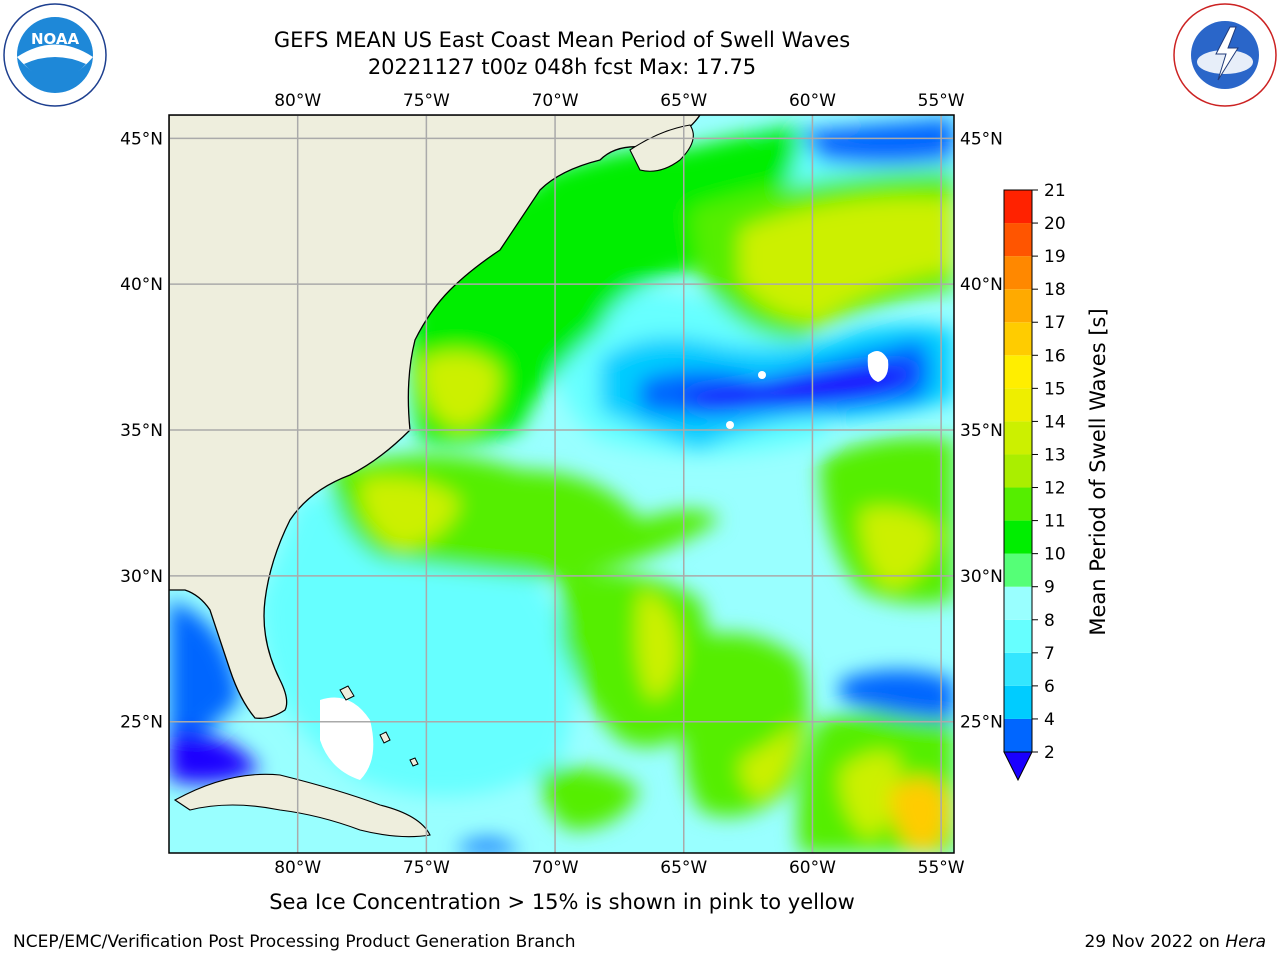 The image size is (1280, 964). I want to click on colorbar-tick-label: 8, so click(1049, 621).